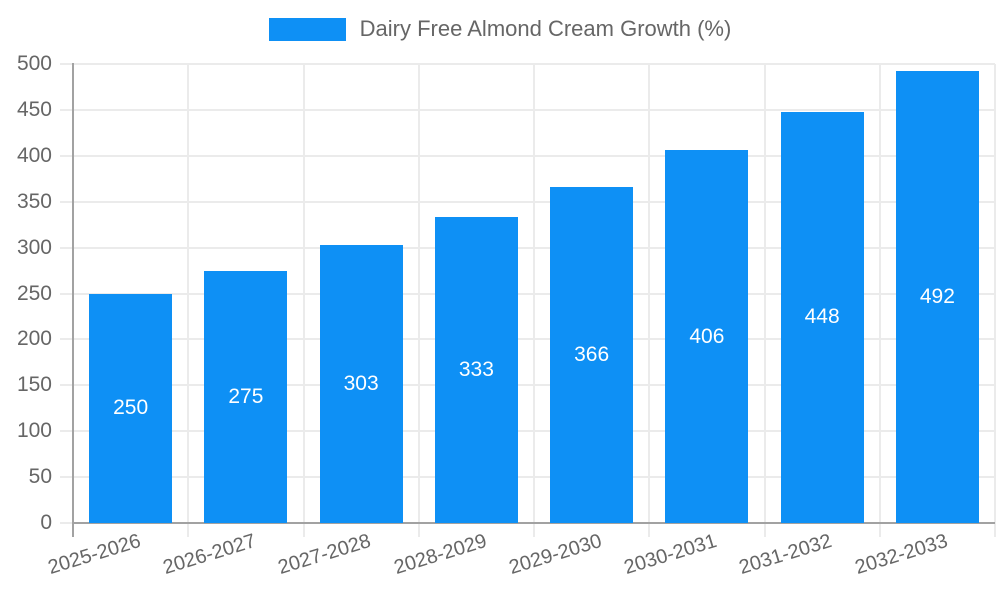 This screenshot has height=600, width=1000. I want to click on bar-value-label: 406, so click(707, 336).